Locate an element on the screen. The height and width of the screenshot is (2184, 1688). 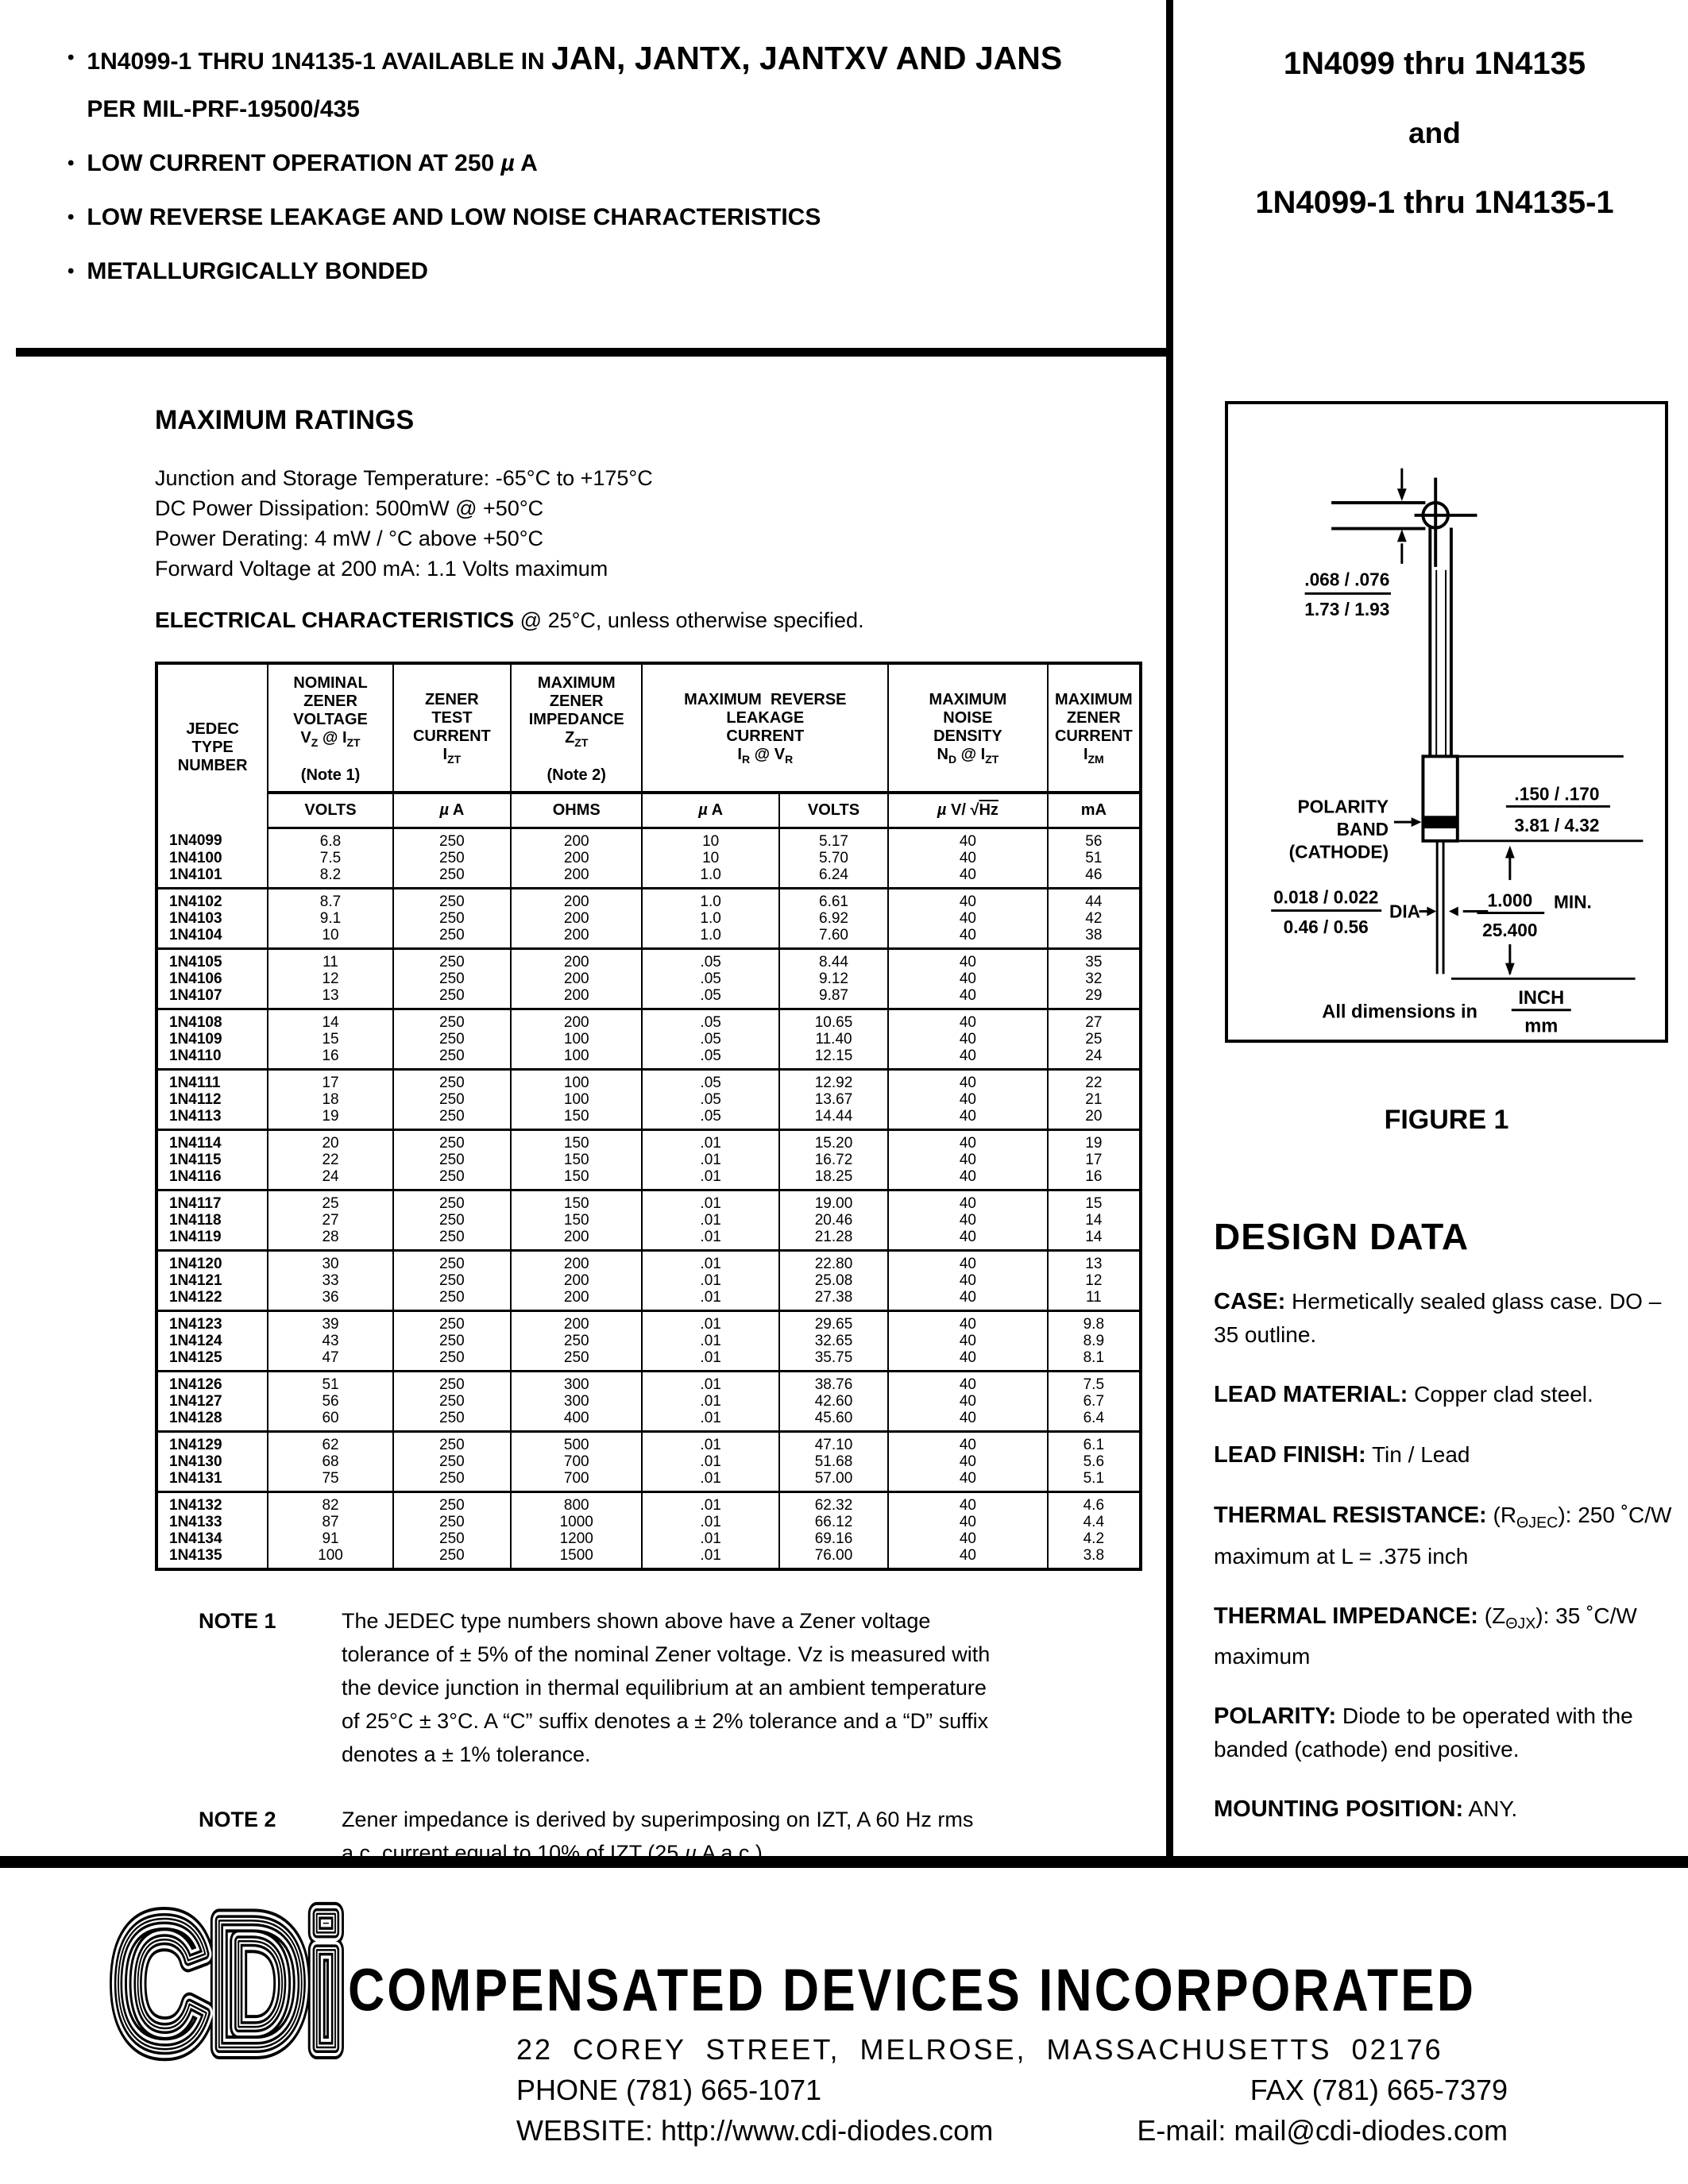
jedec-type-cell: 1N4121 is located at coordinates (212, 1280).